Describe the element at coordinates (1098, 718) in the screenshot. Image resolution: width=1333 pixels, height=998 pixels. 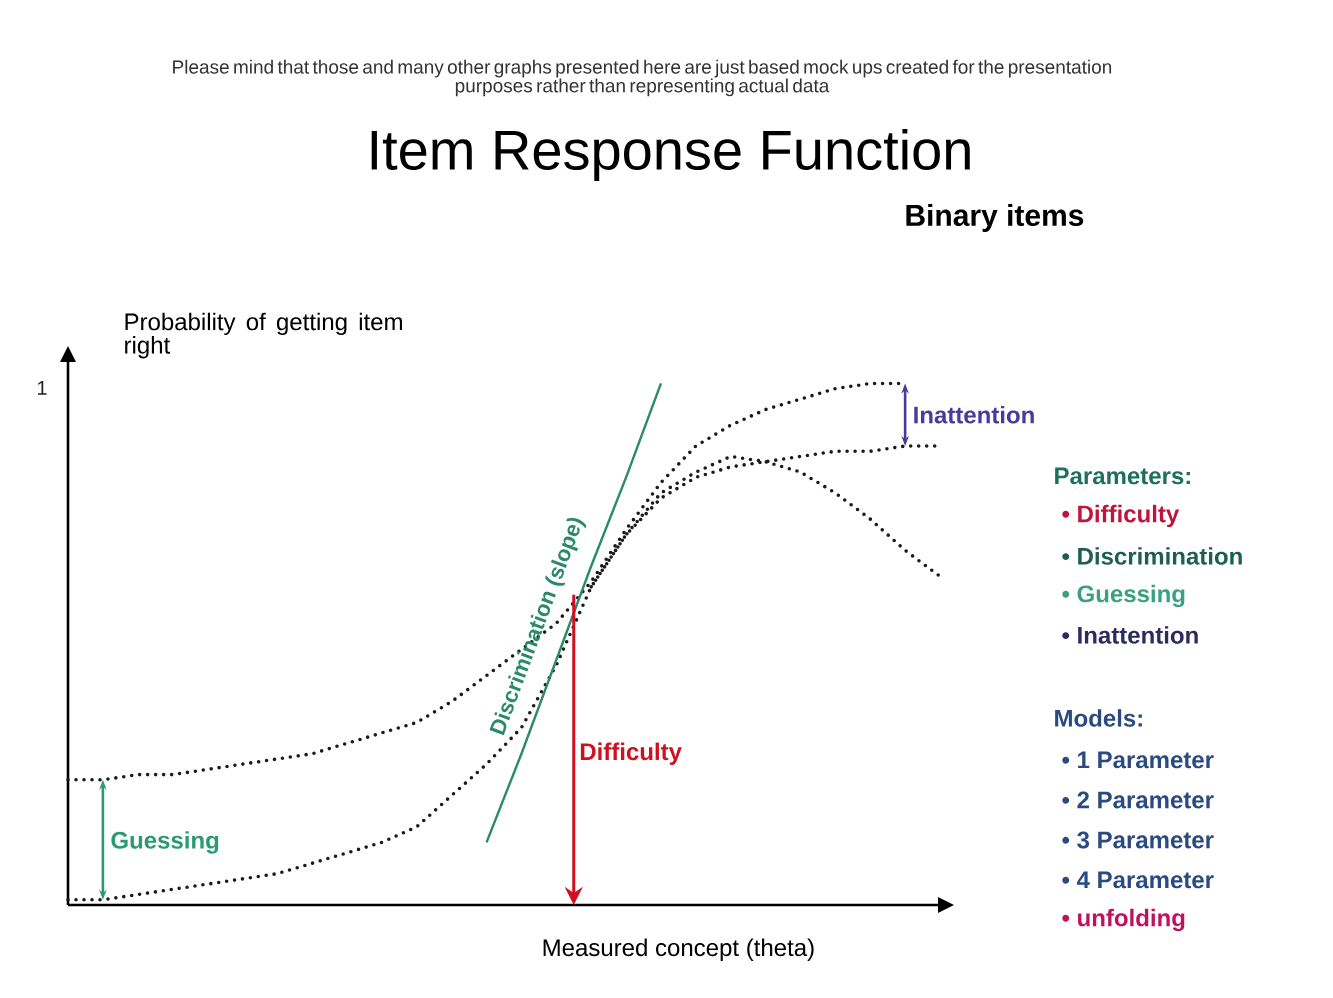
I see `text: Models:` at that location.